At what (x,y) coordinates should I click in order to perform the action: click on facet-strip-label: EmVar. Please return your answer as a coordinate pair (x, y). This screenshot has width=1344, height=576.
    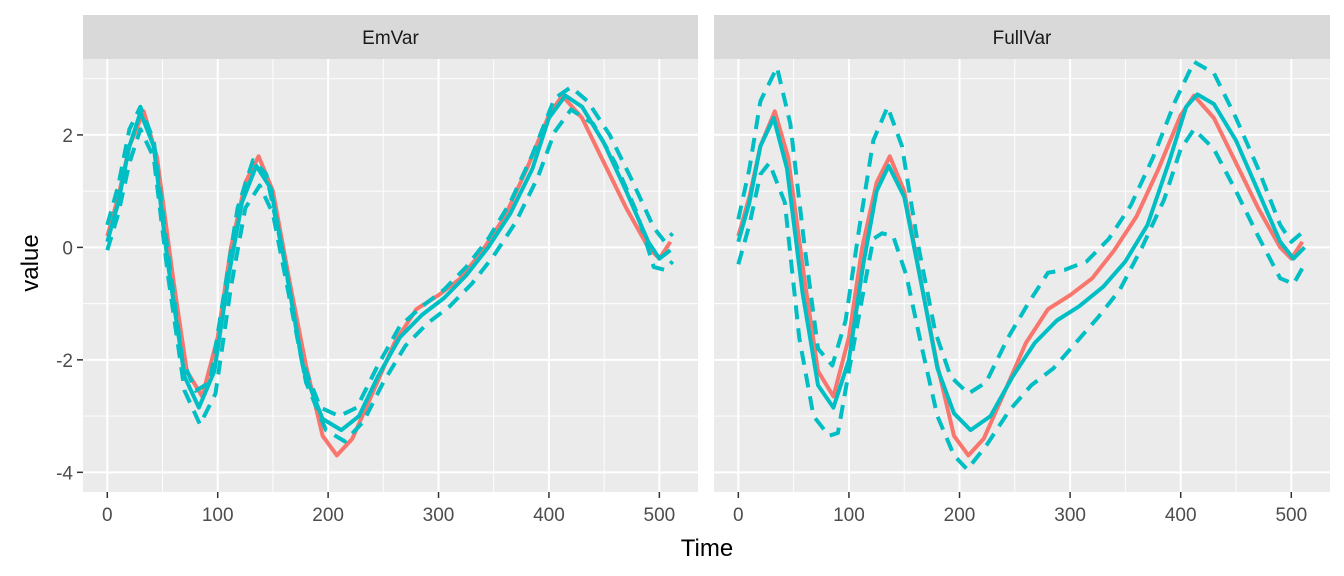
    Looking at the image, I should click on (390, 38).